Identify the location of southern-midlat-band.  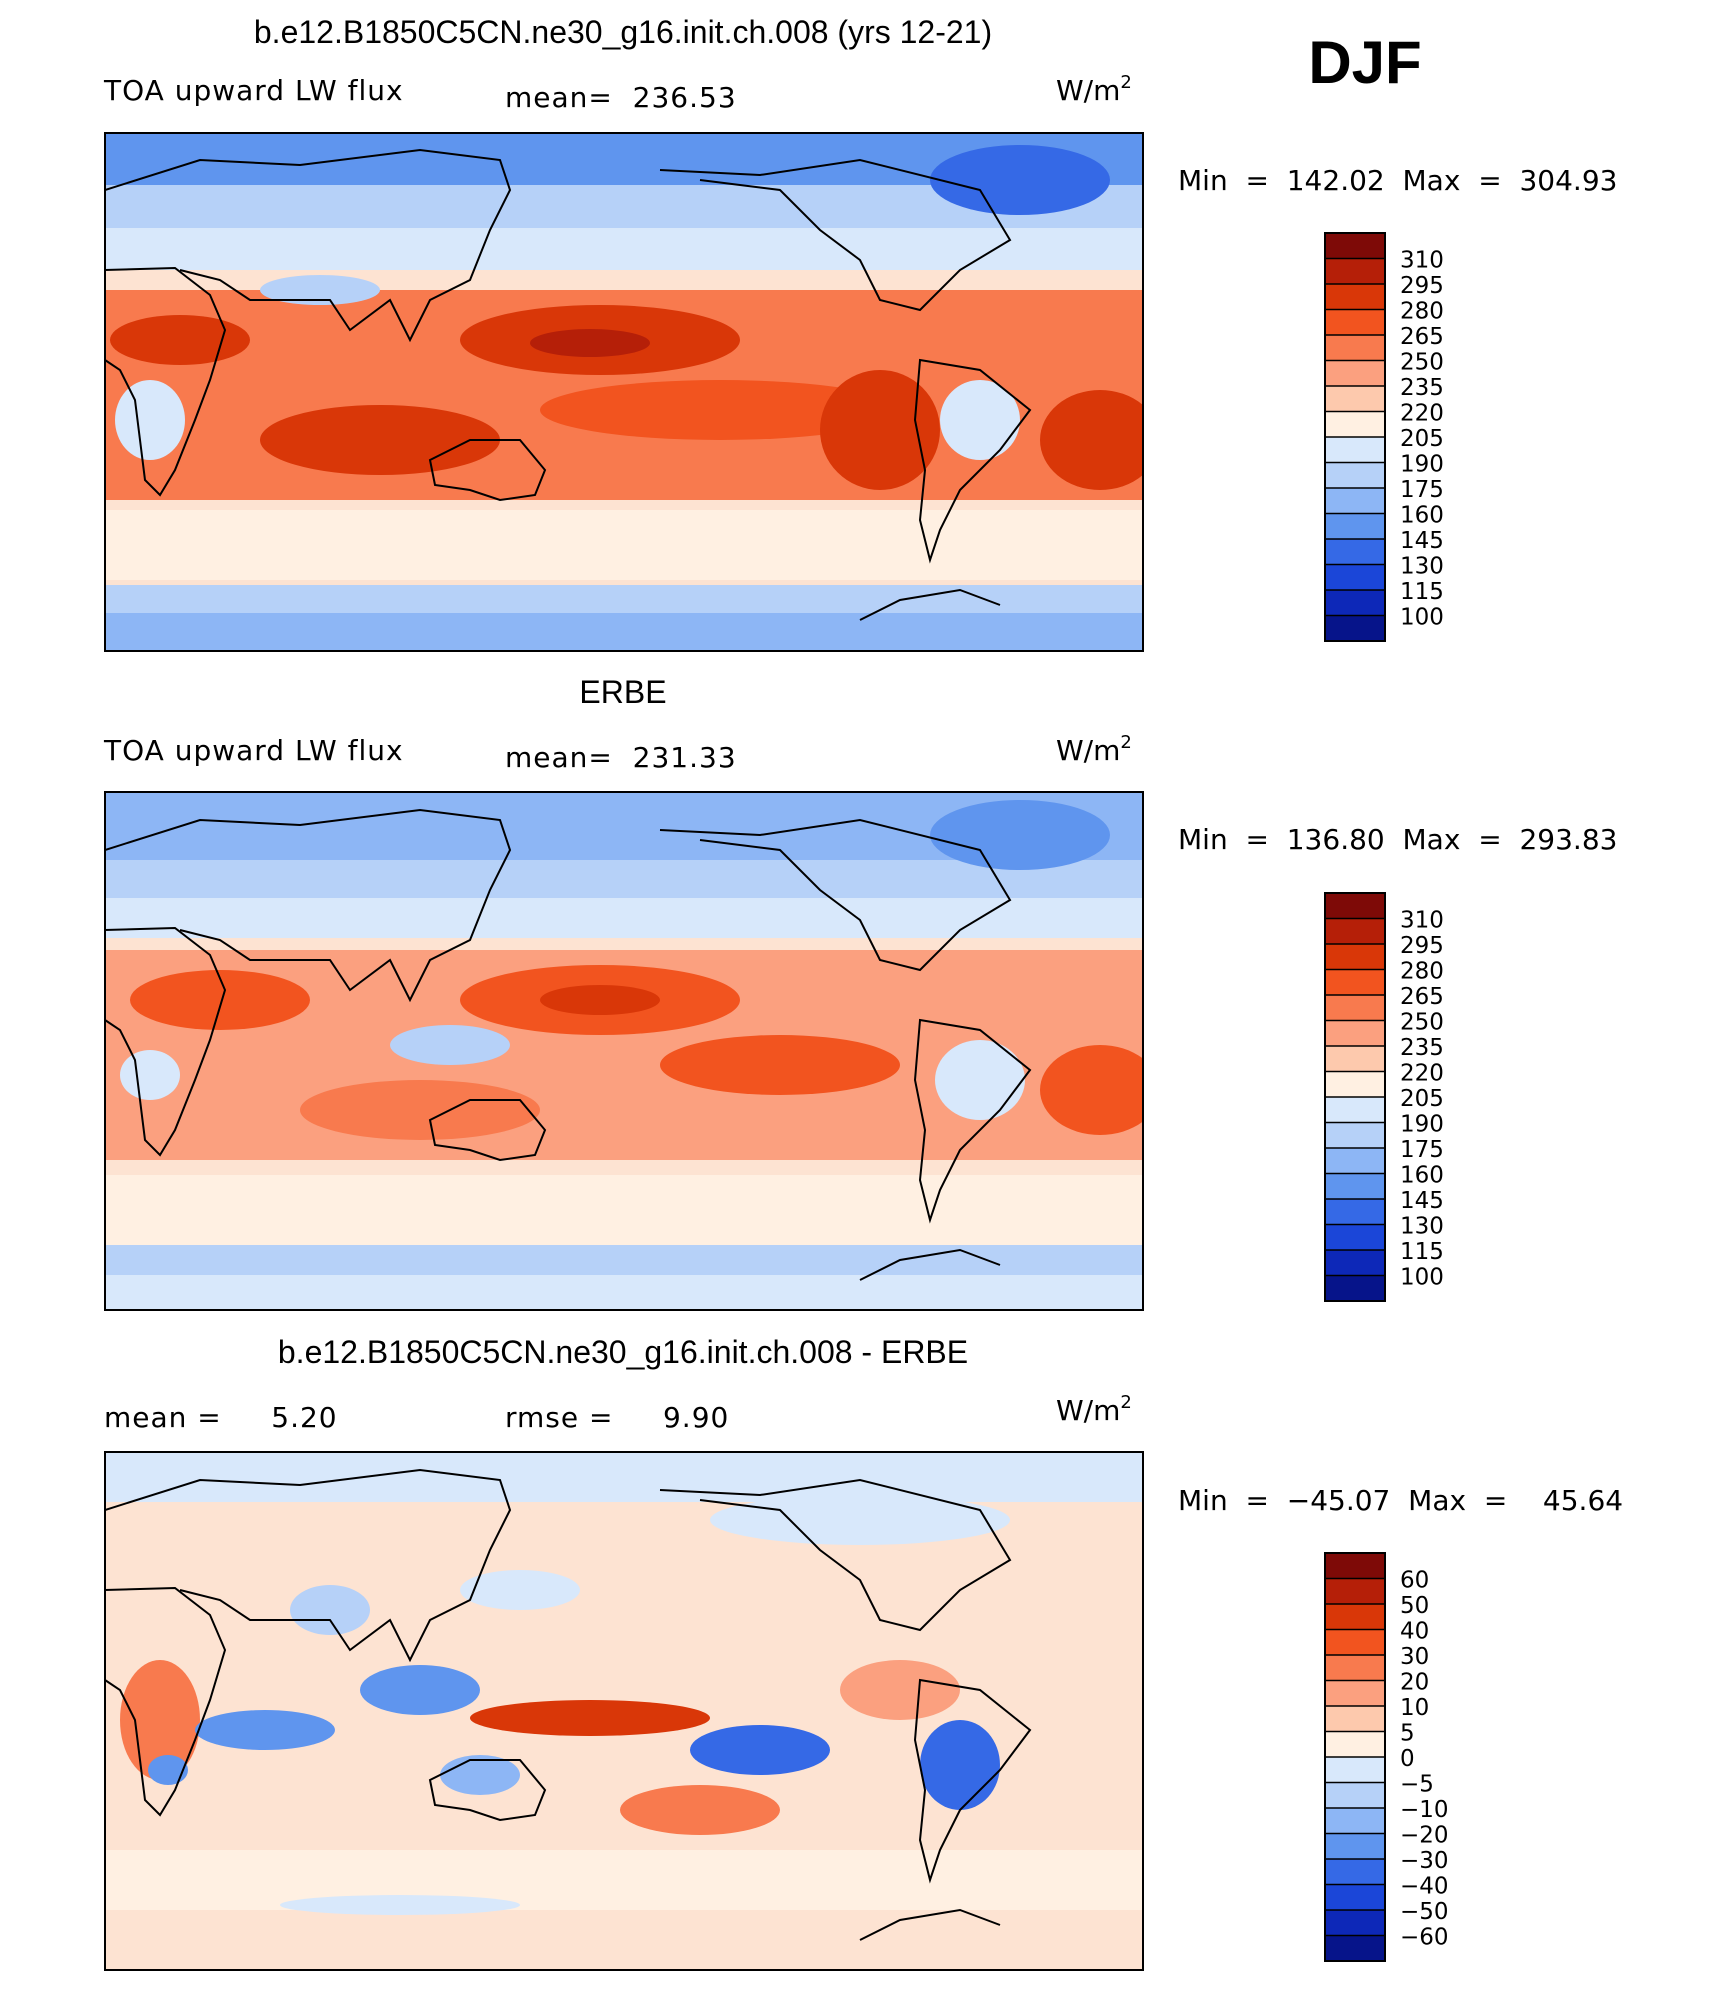
(624, 1210).